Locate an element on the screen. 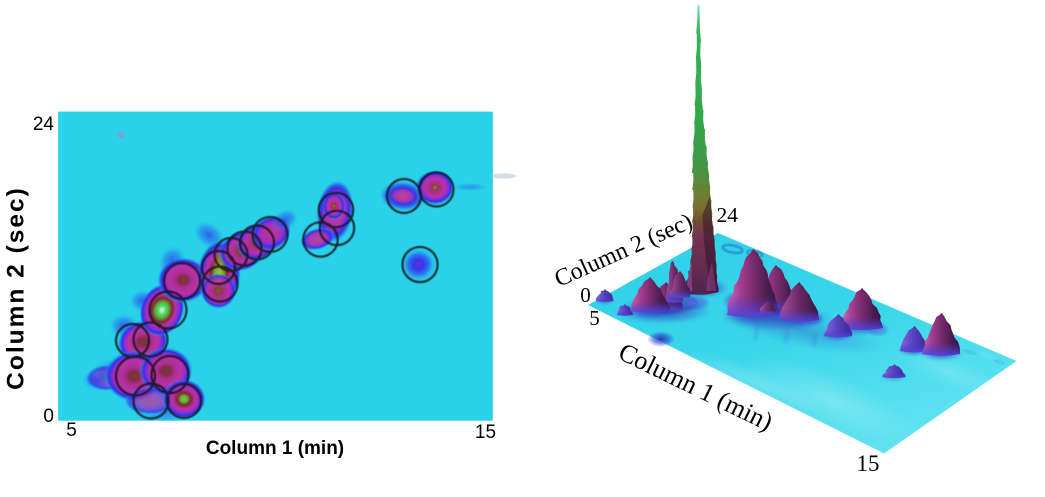 Image resolution: width=1045 pixels, height=497 pixels. svg-text: Column 2 (sec) is located at coordinates (16, 288).